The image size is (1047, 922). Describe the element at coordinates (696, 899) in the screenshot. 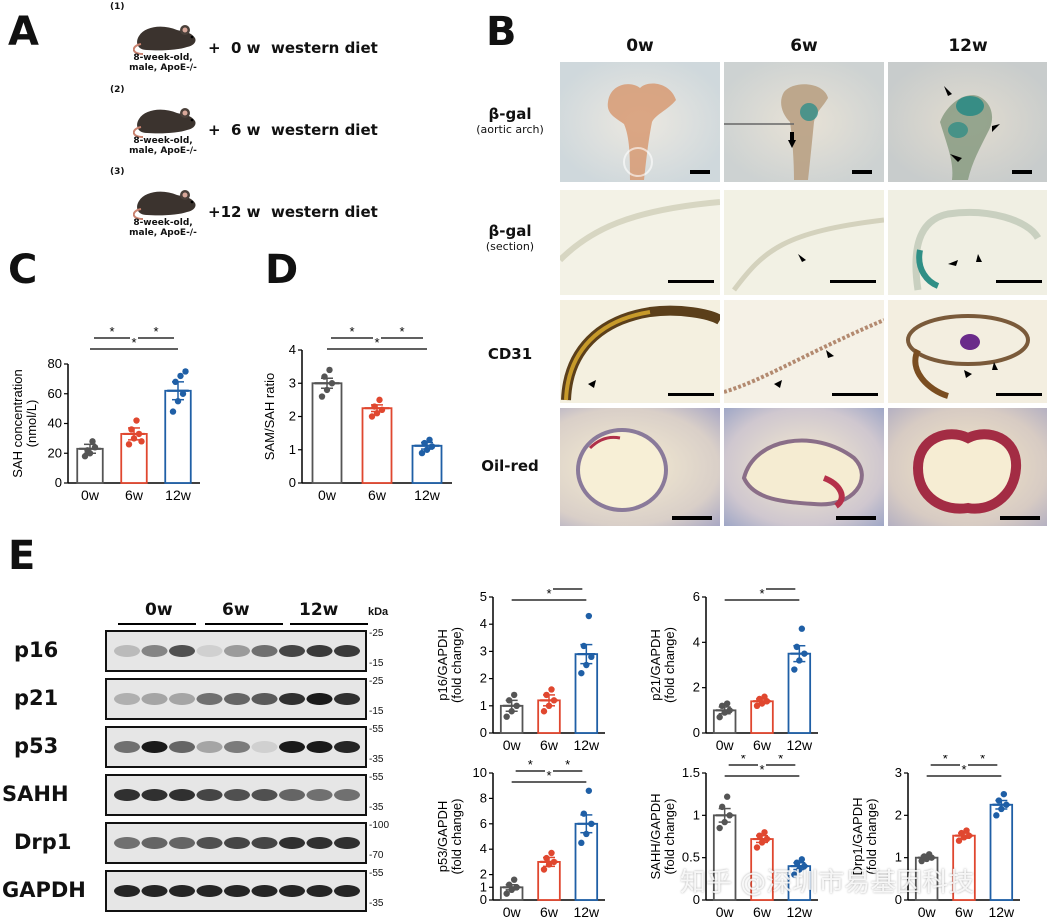

I see `y-tick-label: 0` at that location.